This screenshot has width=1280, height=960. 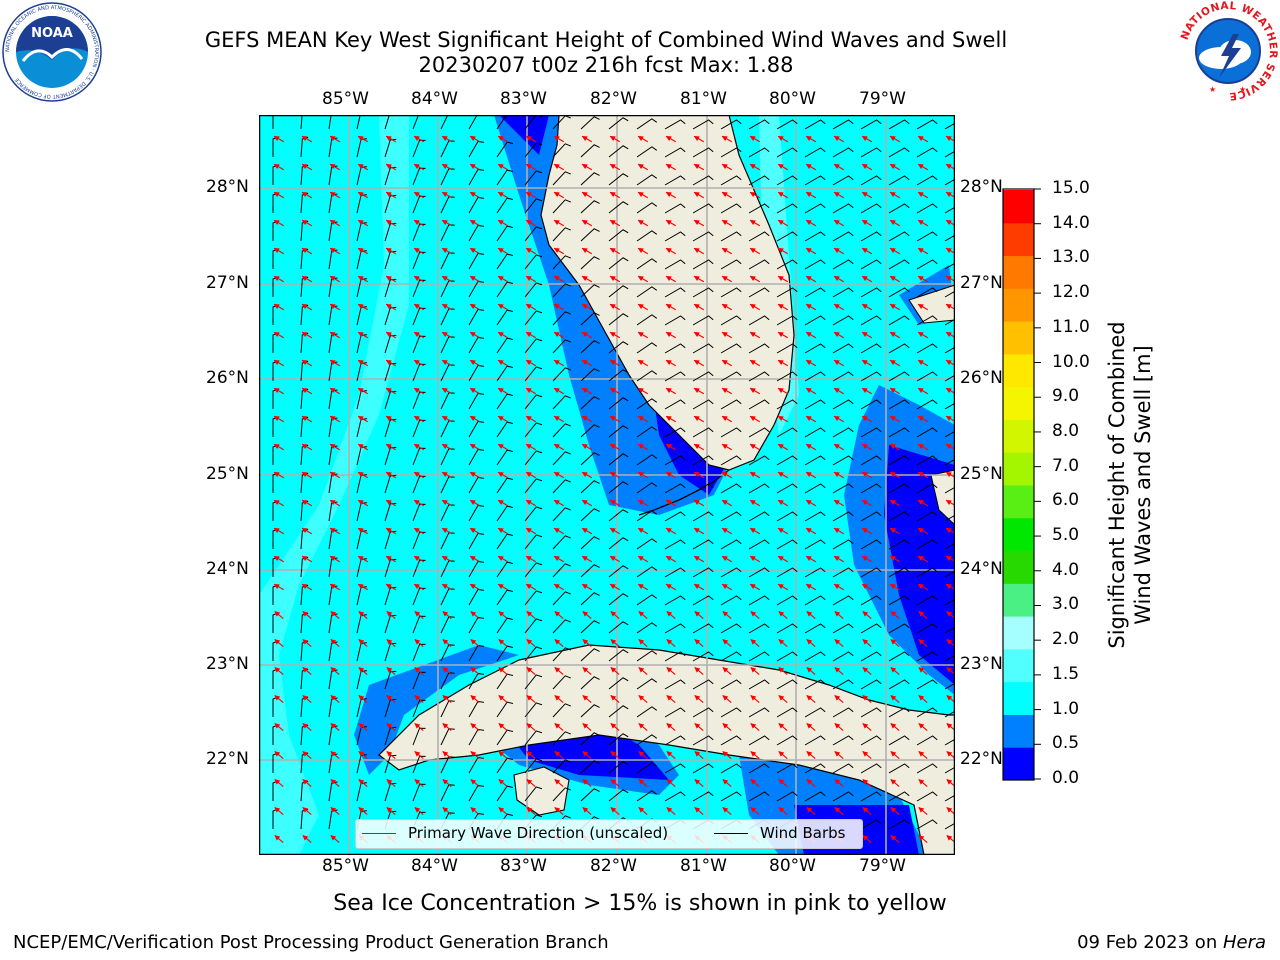 I want to click on lon-tick-bottom-79w: 79°W, so click(x=882, y=866).